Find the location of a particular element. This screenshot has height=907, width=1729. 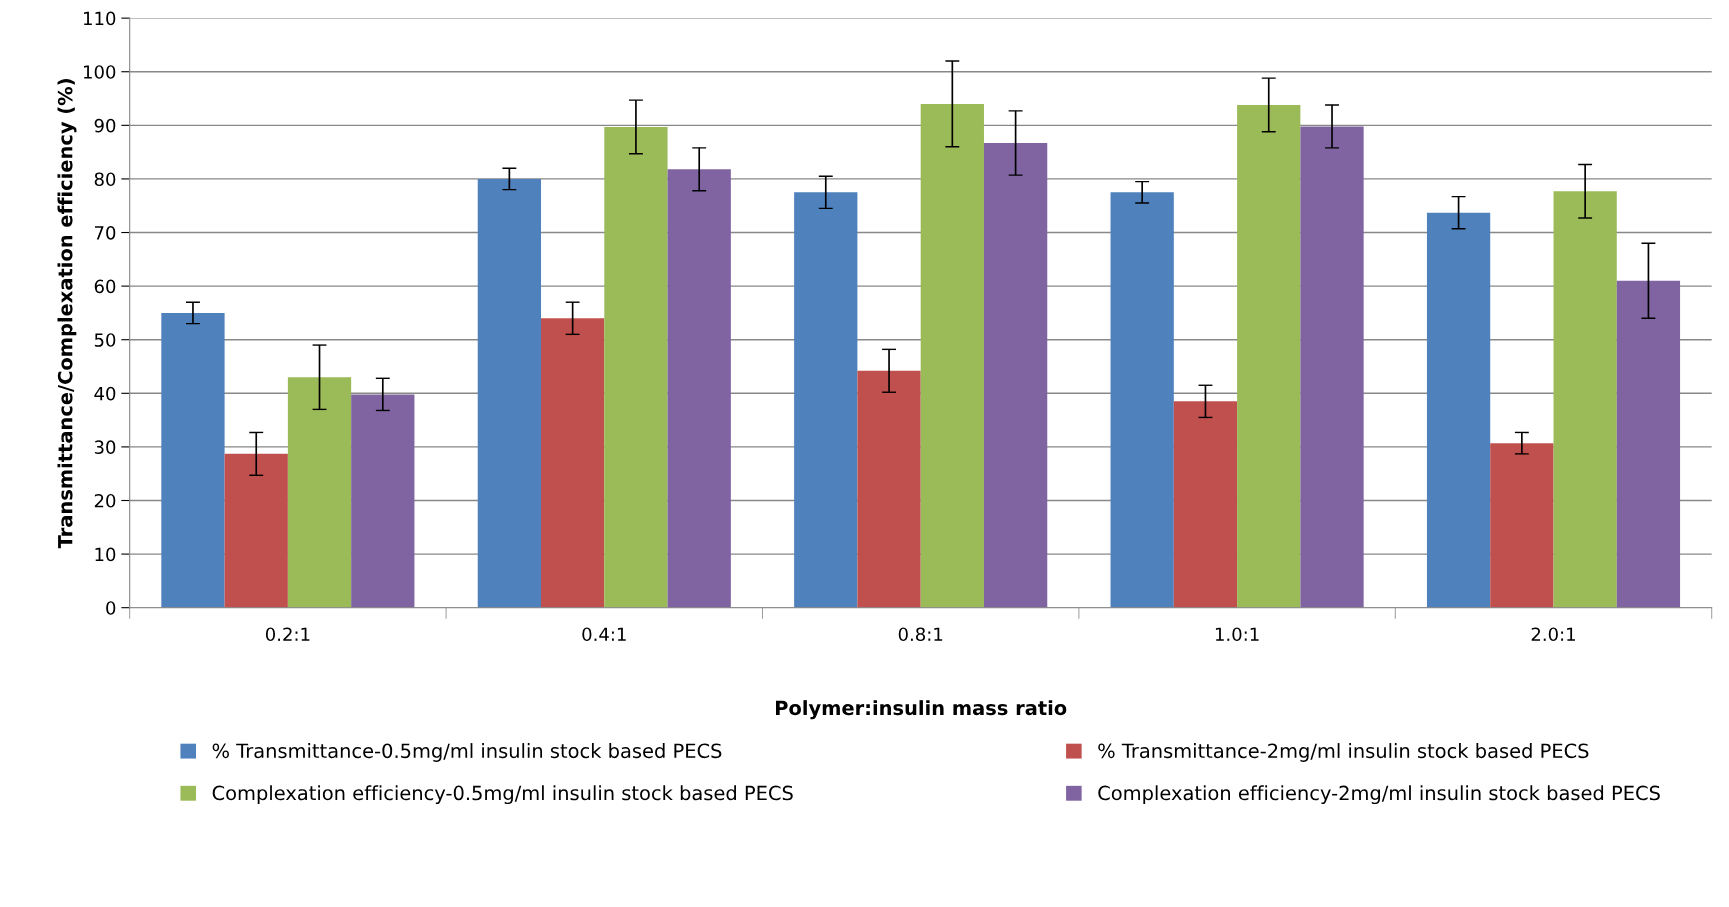

y-tick-label: 10 is located at coordinates (105, 554).